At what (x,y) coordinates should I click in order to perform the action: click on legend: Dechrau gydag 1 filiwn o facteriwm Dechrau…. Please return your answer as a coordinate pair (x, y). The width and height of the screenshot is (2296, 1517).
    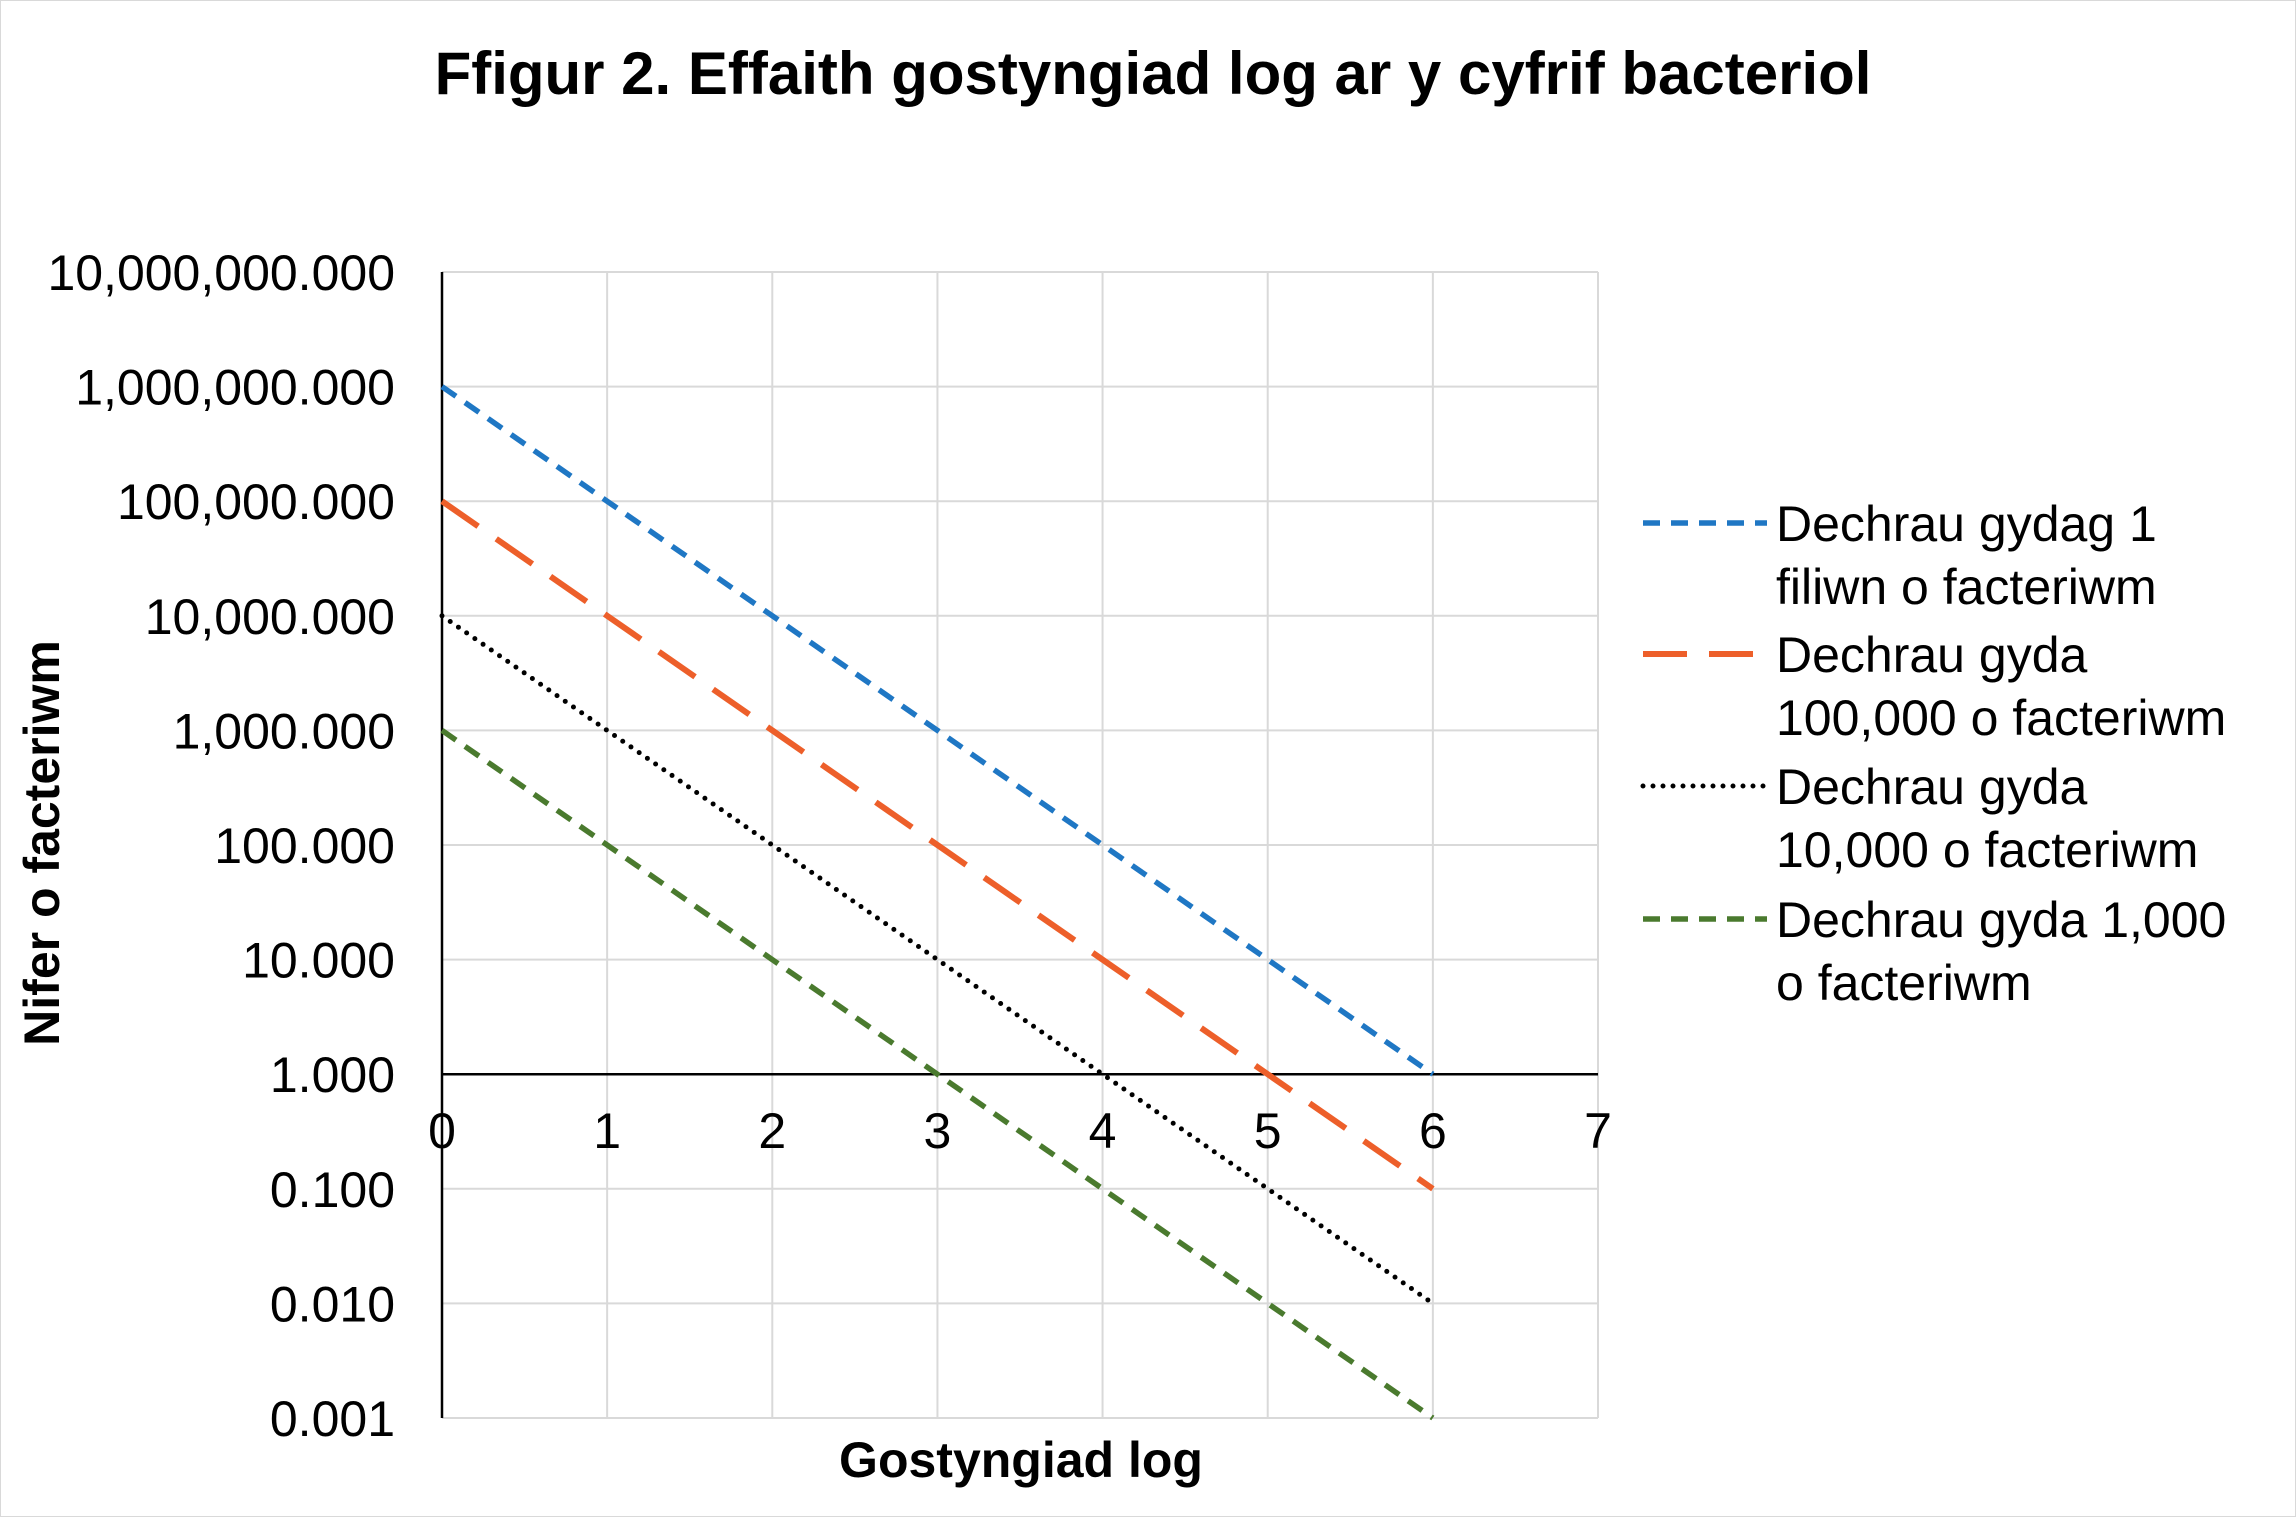
    Looking at the image, I should click on (1933, 753).